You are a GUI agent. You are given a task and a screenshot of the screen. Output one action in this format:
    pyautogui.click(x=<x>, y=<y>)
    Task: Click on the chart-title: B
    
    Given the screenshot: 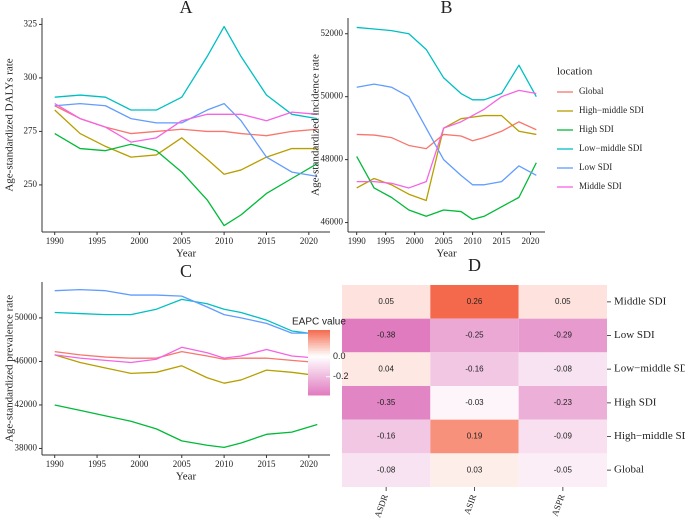 What is the action you would take?
    pyautogui.click(x=446, y=8)
    